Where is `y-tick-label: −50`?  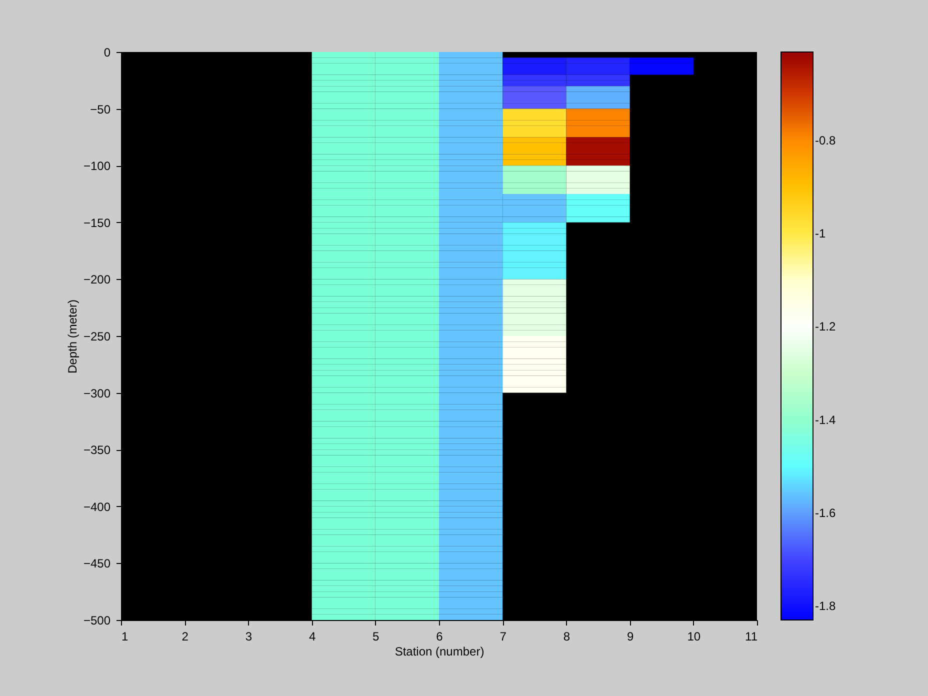
y-tick-label: −50 is located at coordinates (100, 109).